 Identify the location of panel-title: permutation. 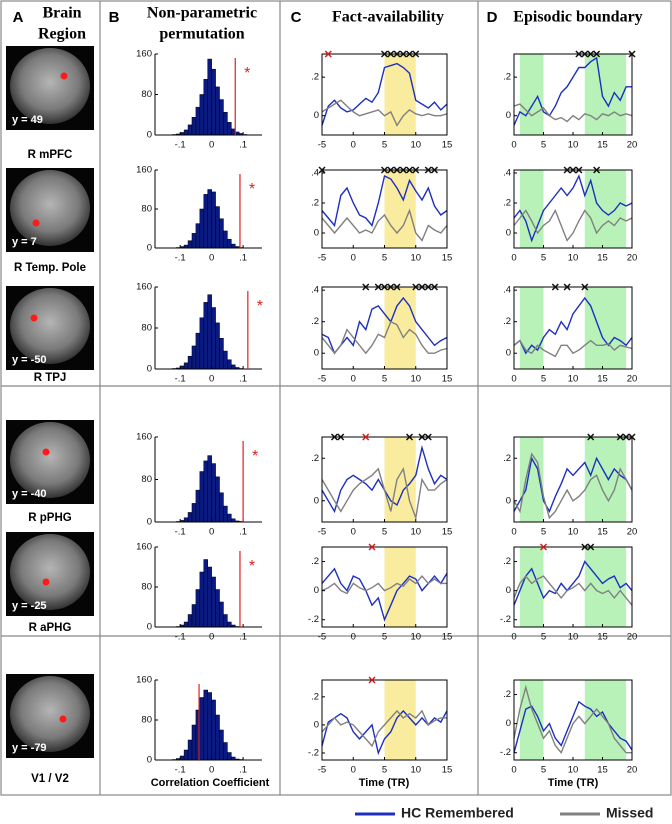
(201, 34).